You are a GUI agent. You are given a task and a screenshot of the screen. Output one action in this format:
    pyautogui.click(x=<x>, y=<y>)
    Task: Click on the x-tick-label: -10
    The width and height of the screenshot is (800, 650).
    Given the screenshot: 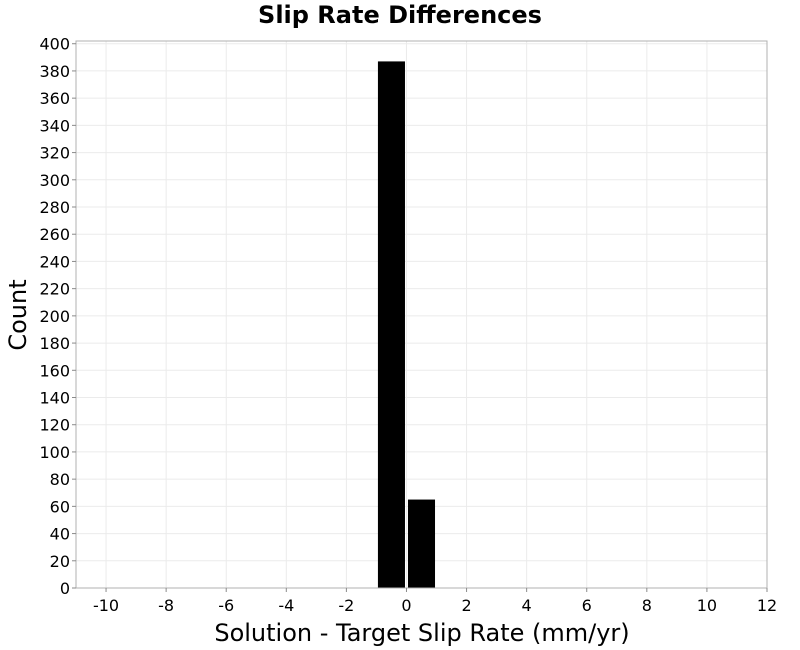 What is the action you would take?
    pyautogui.click(x=106, y=605)
    